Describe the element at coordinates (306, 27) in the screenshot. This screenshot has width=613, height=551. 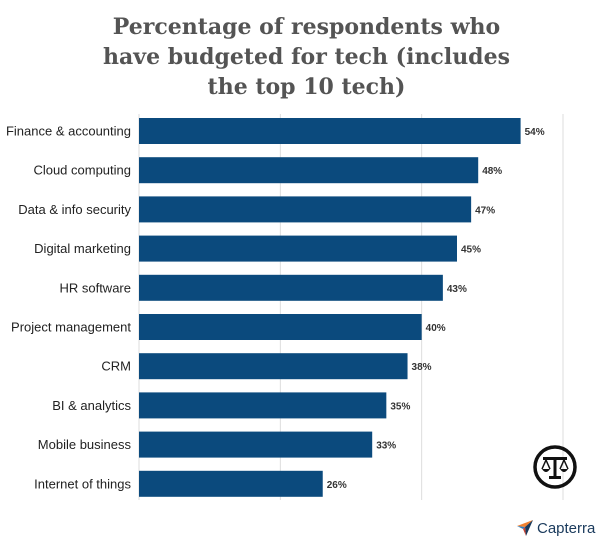
I see `chart-title-line: Percentage of respondents who` at that location.